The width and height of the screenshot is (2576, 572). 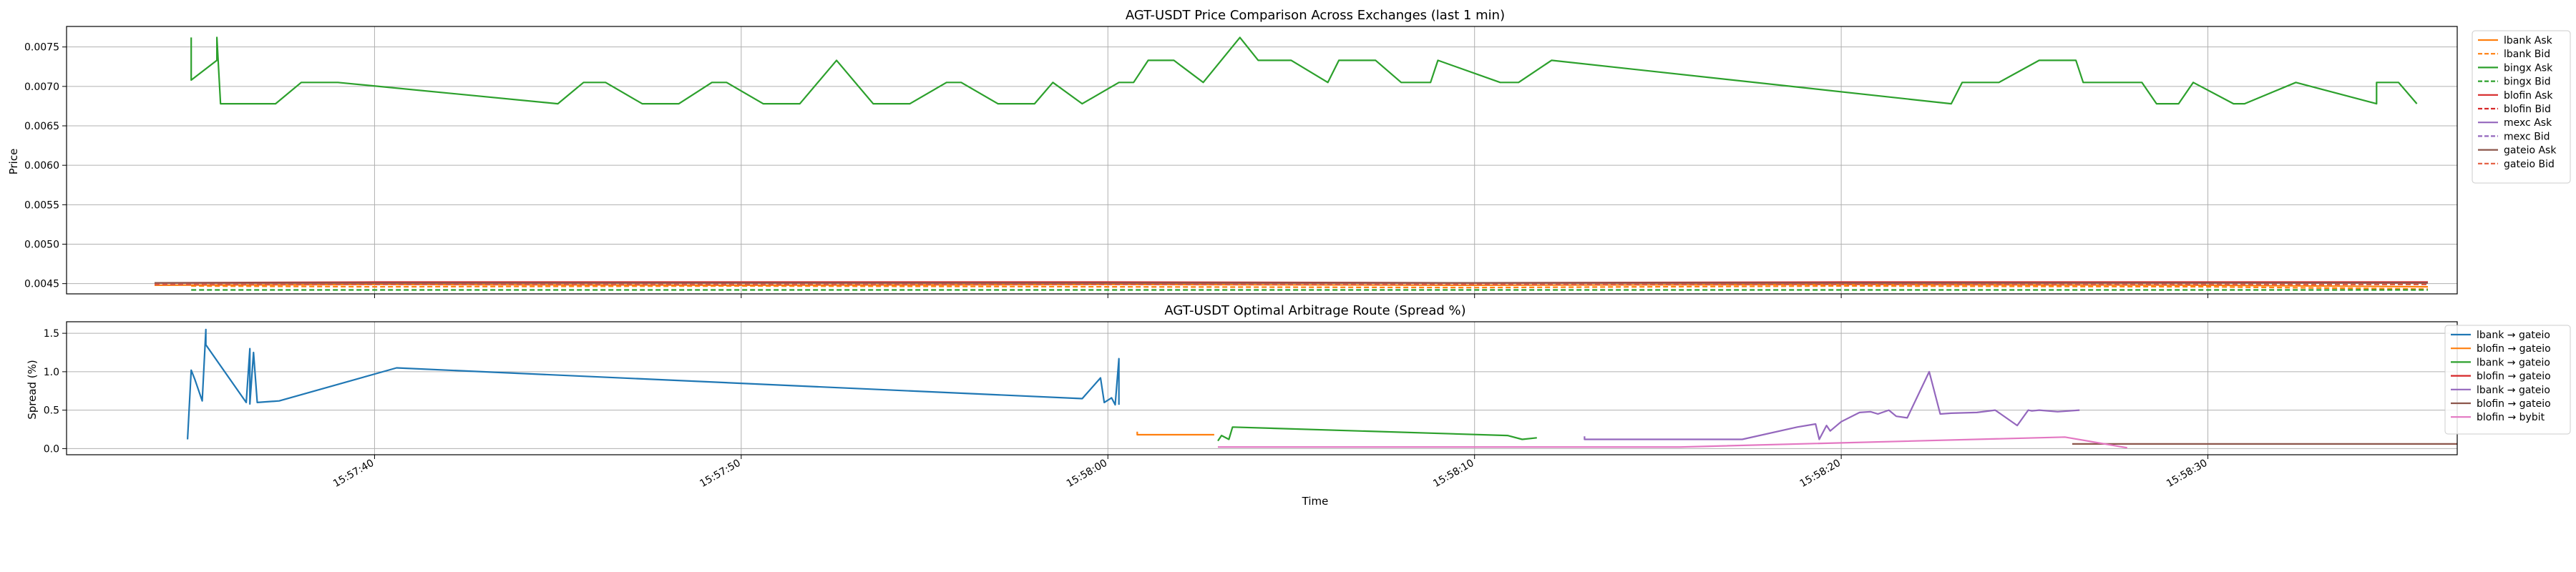 I want to click on series-line-blofin-bybit, so click(x=1673, y=442).